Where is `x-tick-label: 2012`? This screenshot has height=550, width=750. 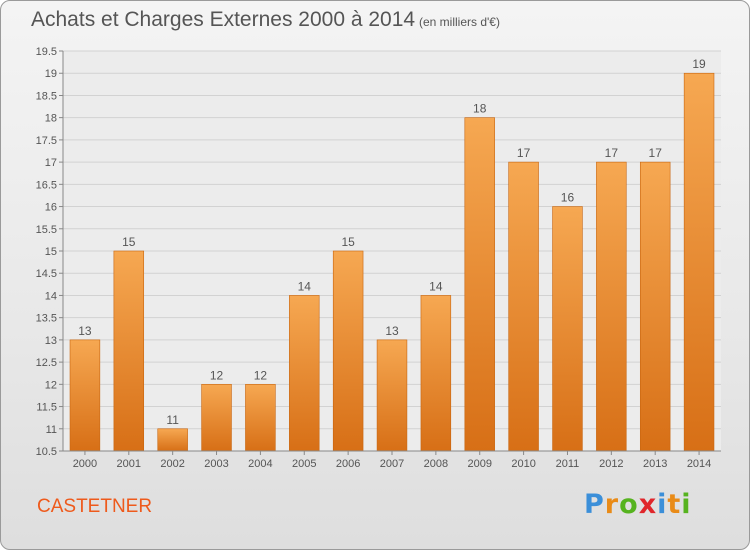 x-tick-label: 2012 is located at coordinates (611, 464).